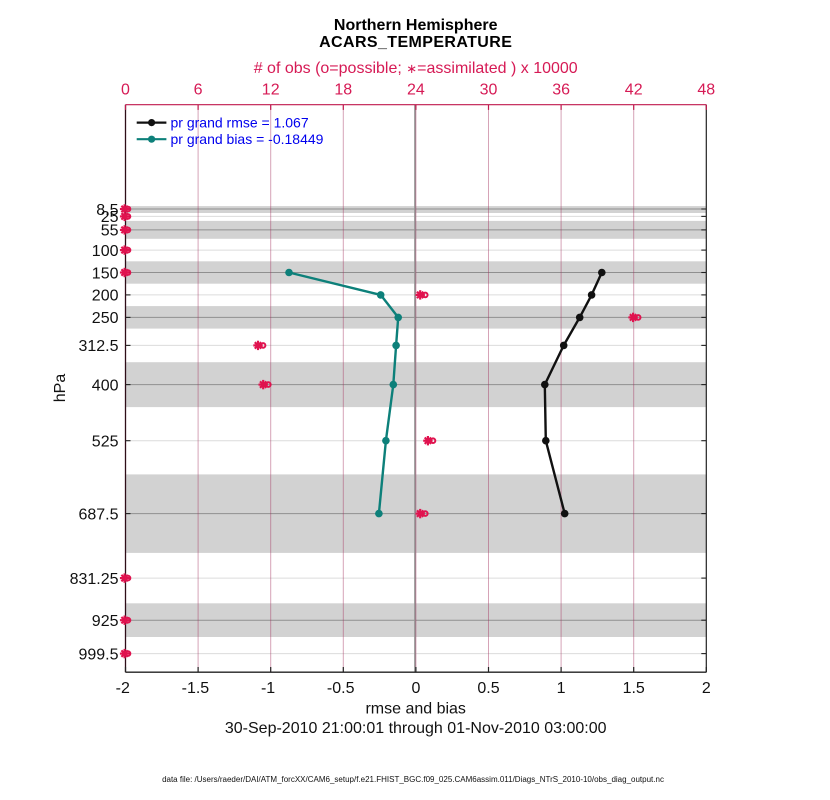 The image size is (830, 800). Describe the element at coordinates (105, 296) in the screenshot. I see `svg-text: 200` at that location.